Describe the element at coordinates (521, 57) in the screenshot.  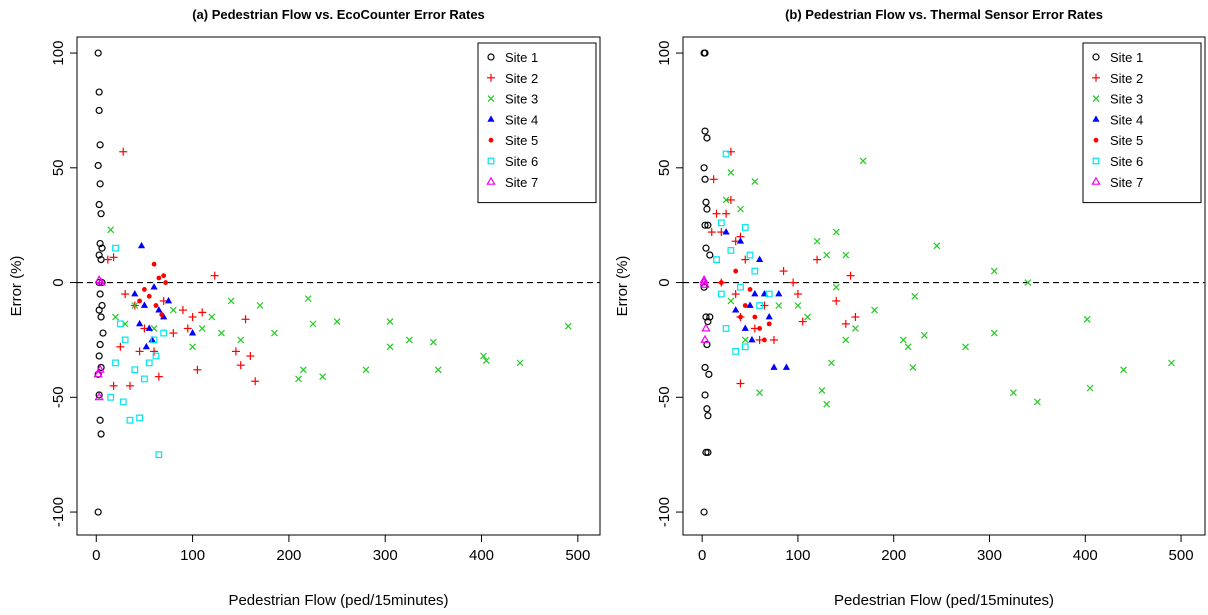
I see `legend-label: Site 1` at that location.